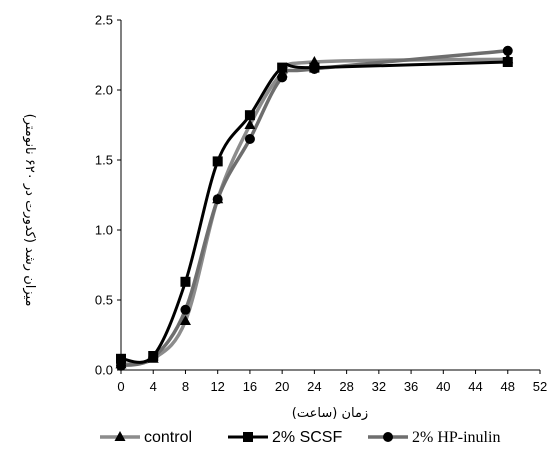 The width and height of the screenshot is (553, 453). Describe the element at coordinates (443, 386) in the screenshot. I see `x-tick-label: 40` at that location.